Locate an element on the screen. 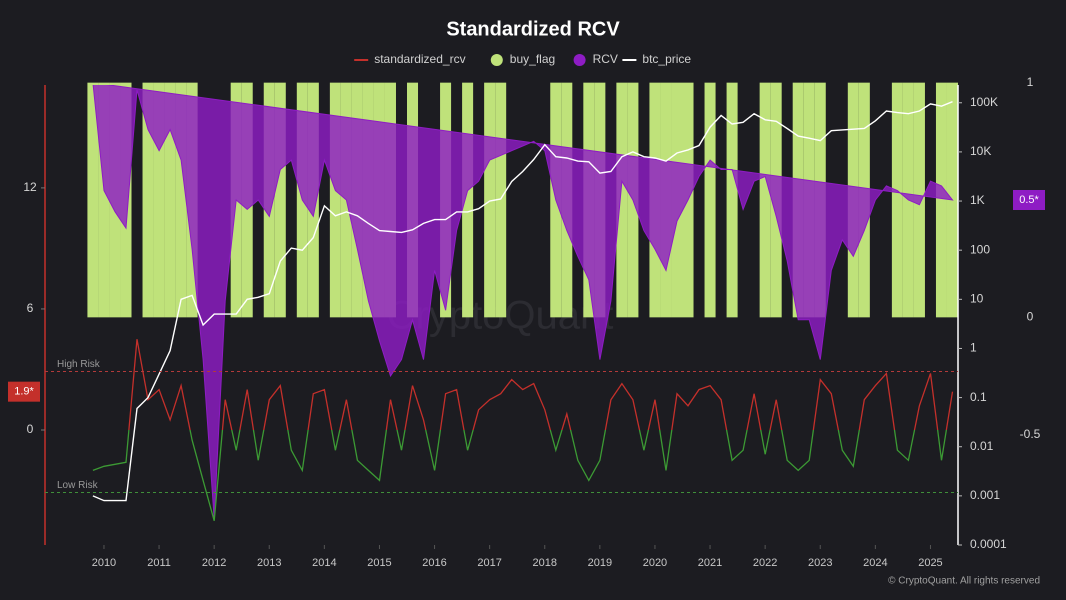 Image resolution: width=1066 pixels, height=600 pixels. x-tick-label: 2014 is located at coordinates (324, 563).